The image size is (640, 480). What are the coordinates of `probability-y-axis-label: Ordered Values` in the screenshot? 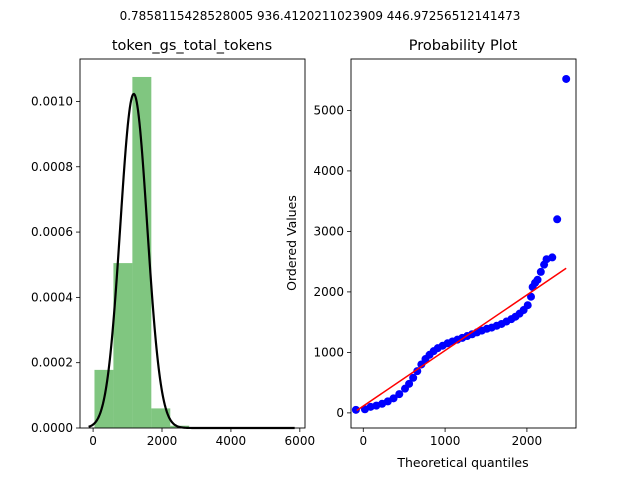 It's located at (291, 243).